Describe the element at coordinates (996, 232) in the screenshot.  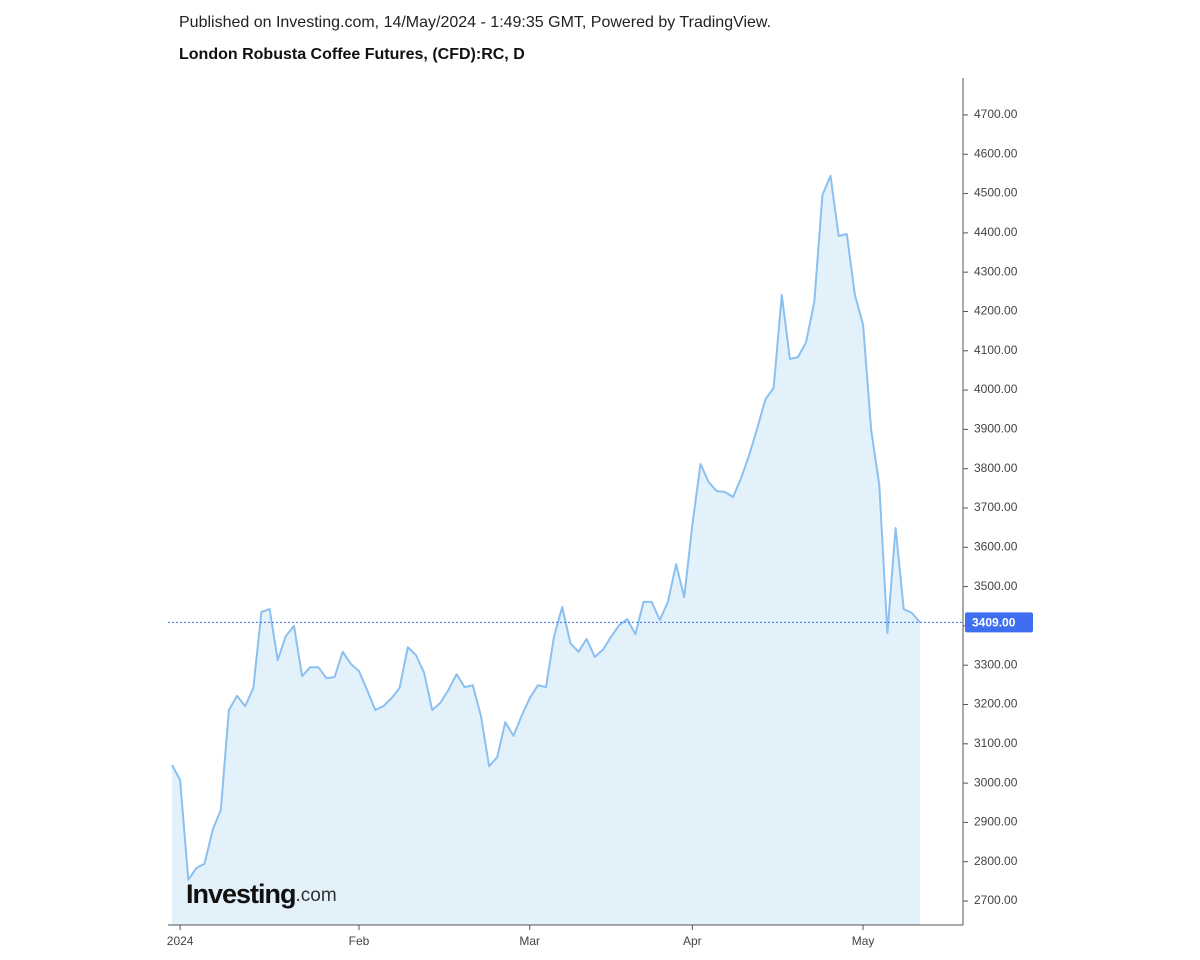
I see `y-tick-label: 4400.00` at that location.